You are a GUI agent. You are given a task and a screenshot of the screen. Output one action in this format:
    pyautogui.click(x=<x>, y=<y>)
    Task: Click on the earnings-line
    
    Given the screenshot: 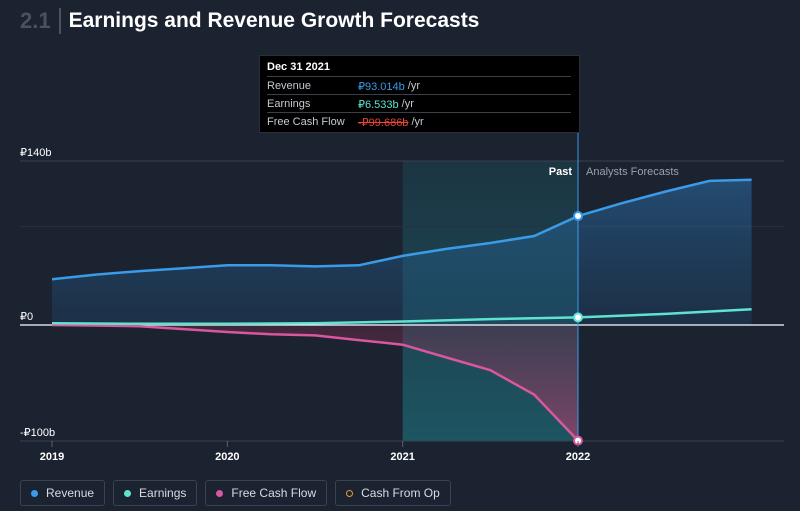 What is the action you would take?
    pyautogui.click(x=401, y=316)
    